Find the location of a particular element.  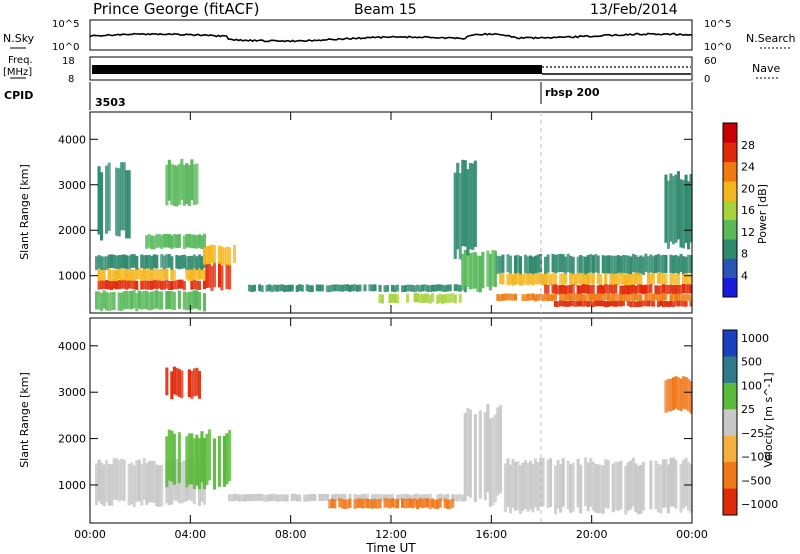

power-colorbar-tick: 4 is located at coordinates (744, 275).